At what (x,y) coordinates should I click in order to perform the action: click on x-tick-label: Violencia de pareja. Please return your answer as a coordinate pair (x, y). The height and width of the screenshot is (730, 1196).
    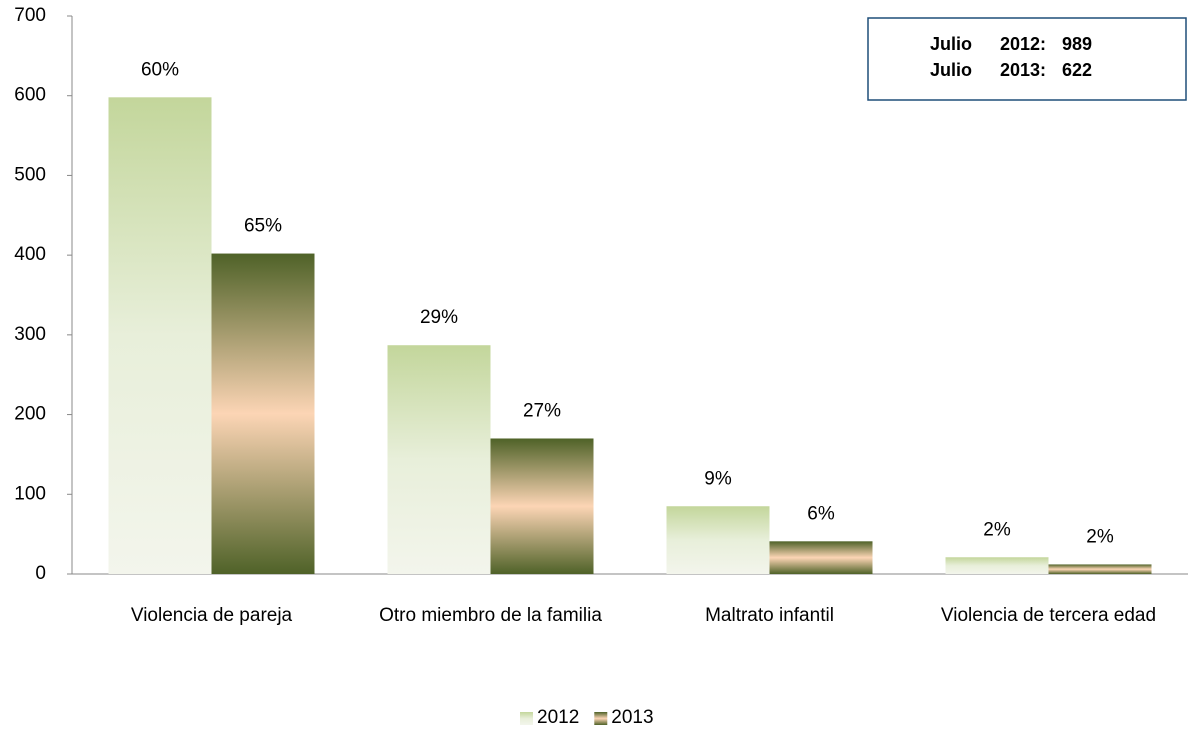
    Looking at the image, I should click on (212, 615).